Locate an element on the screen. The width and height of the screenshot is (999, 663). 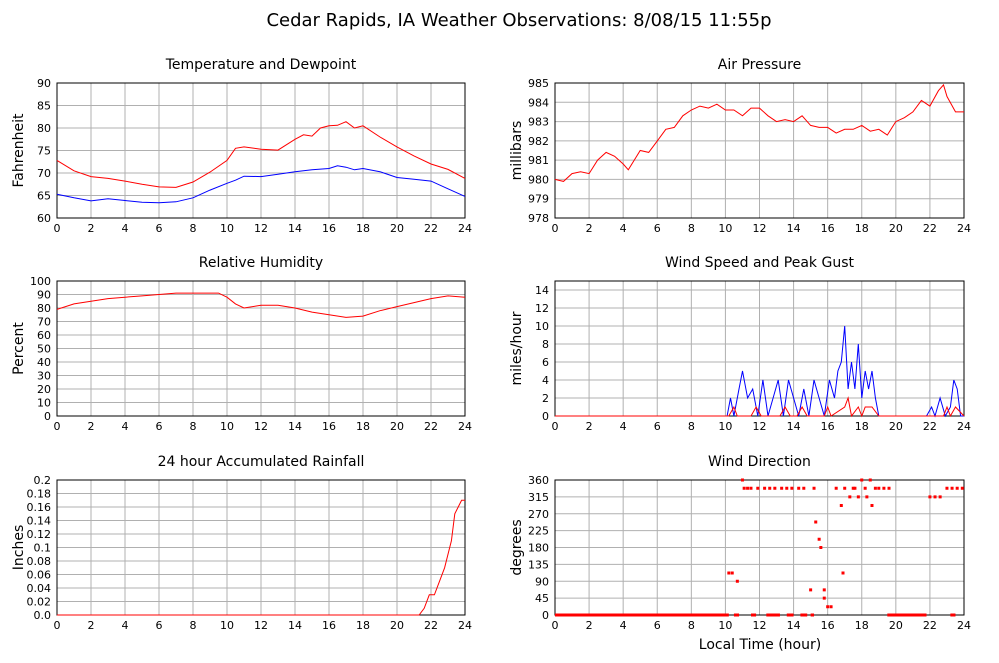
chart-title: Air Pressure is located at coordinates (759, 65).